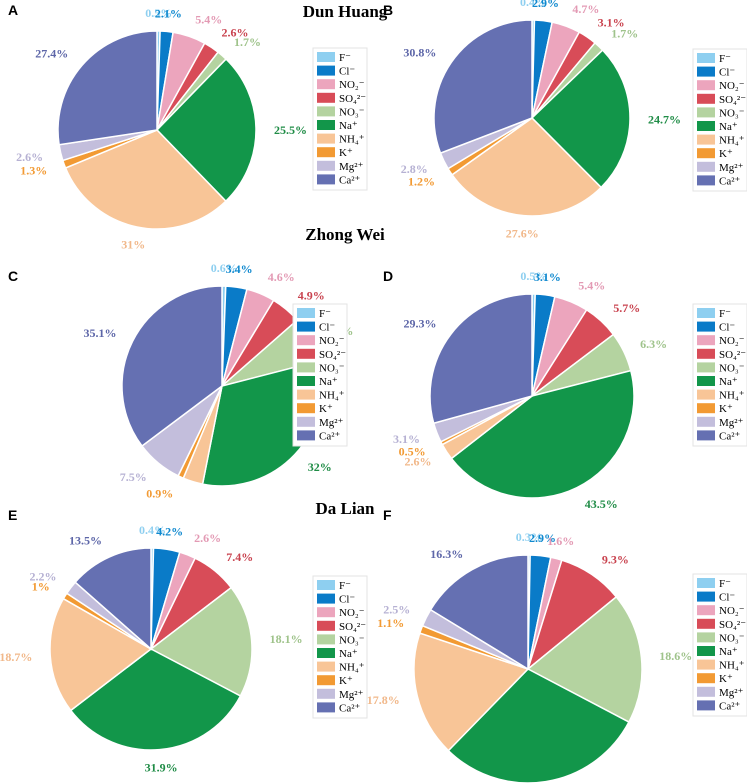 The height and width of the screenshot is (784, 747). Describe the element at coordinates (542, 434) in the screenshot. I see `pie-slice-d-na` at that location.